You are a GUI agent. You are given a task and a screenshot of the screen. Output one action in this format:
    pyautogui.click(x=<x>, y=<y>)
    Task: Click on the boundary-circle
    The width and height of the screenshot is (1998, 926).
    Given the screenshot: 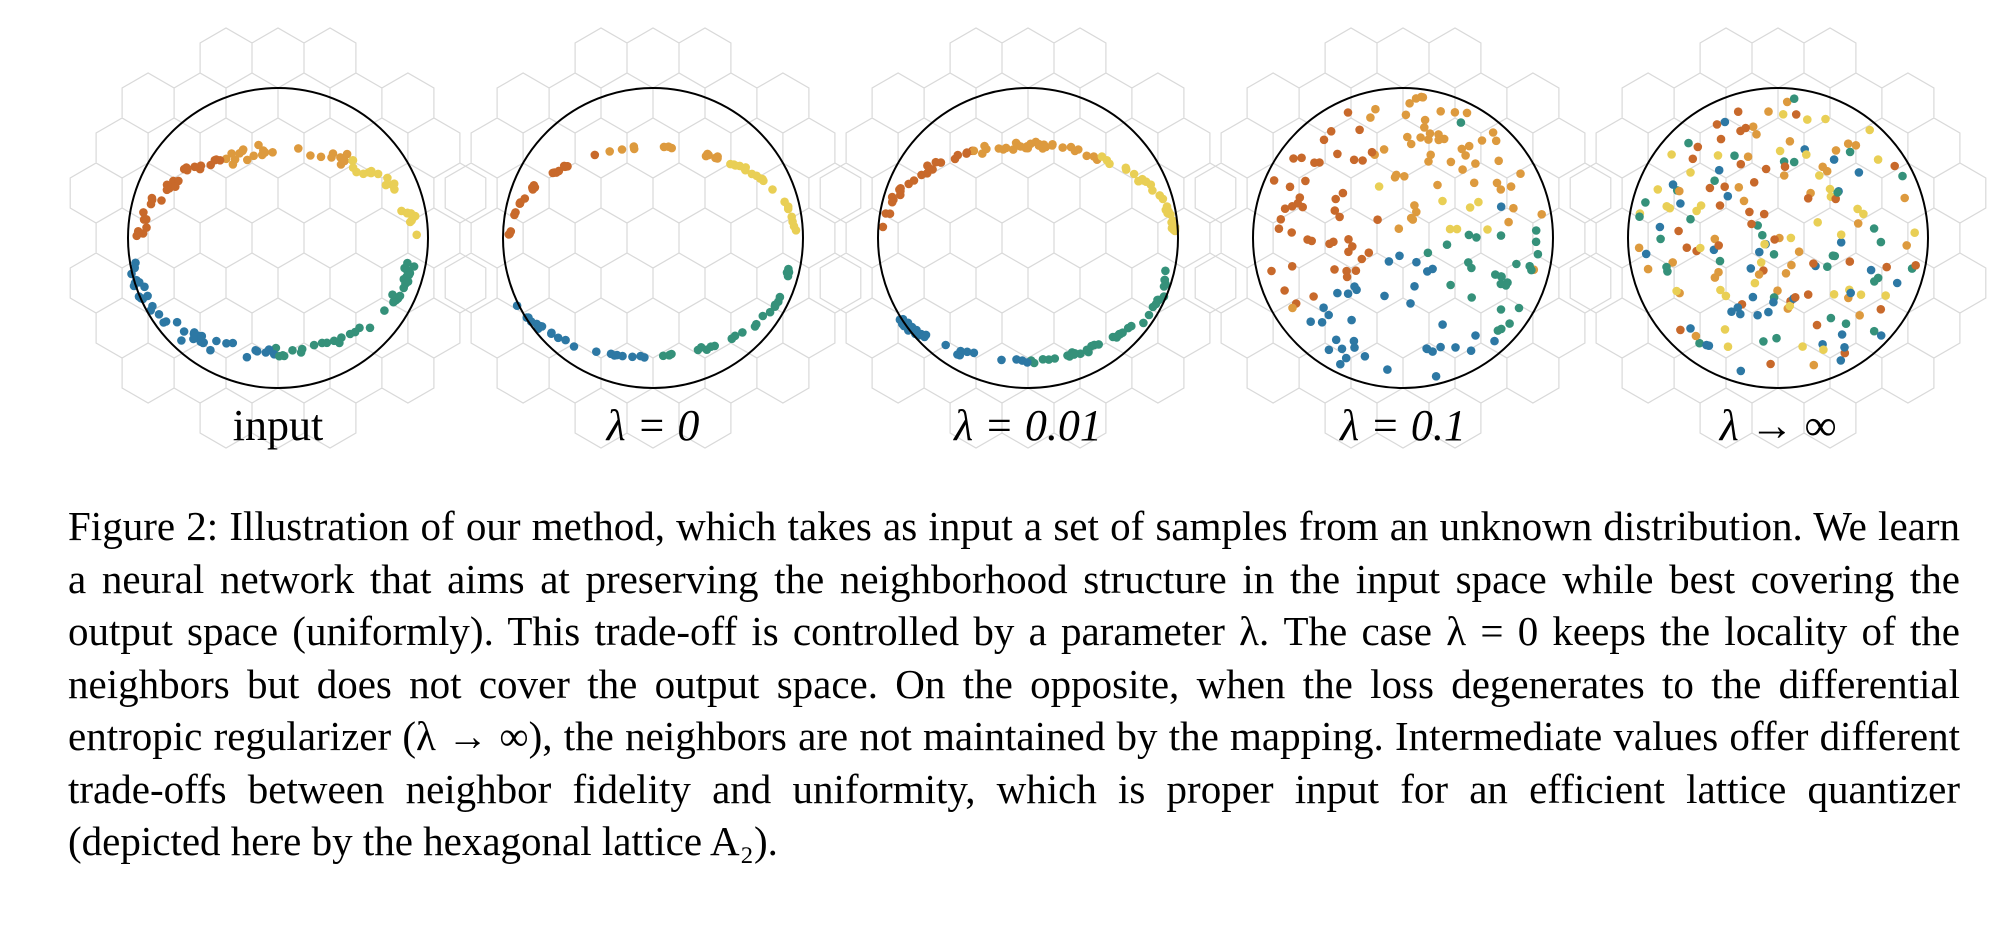 What is the action you would take?
    pyautogui.click(x=1028, y=238)
    